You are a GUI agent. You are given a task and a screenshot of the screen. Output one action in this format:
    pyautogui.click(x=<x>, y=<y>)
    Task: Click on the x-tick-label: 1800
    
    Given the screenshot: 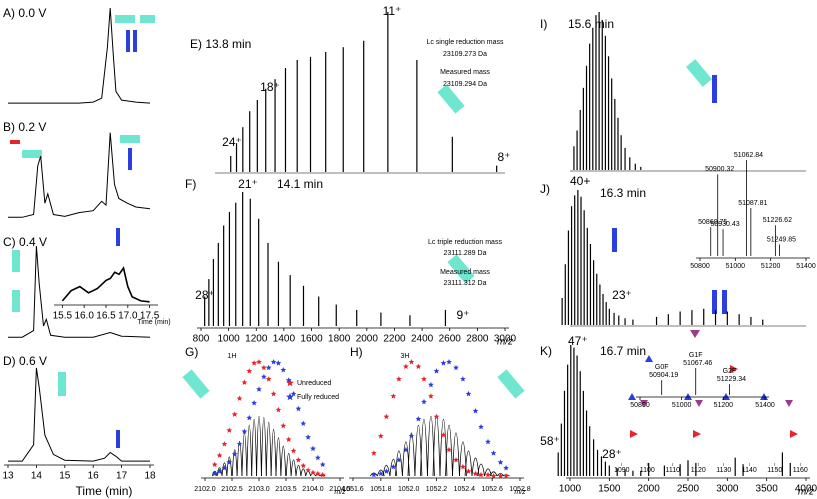 What is the action you would take?
    pyautogui.click(x=339, y=339)
    